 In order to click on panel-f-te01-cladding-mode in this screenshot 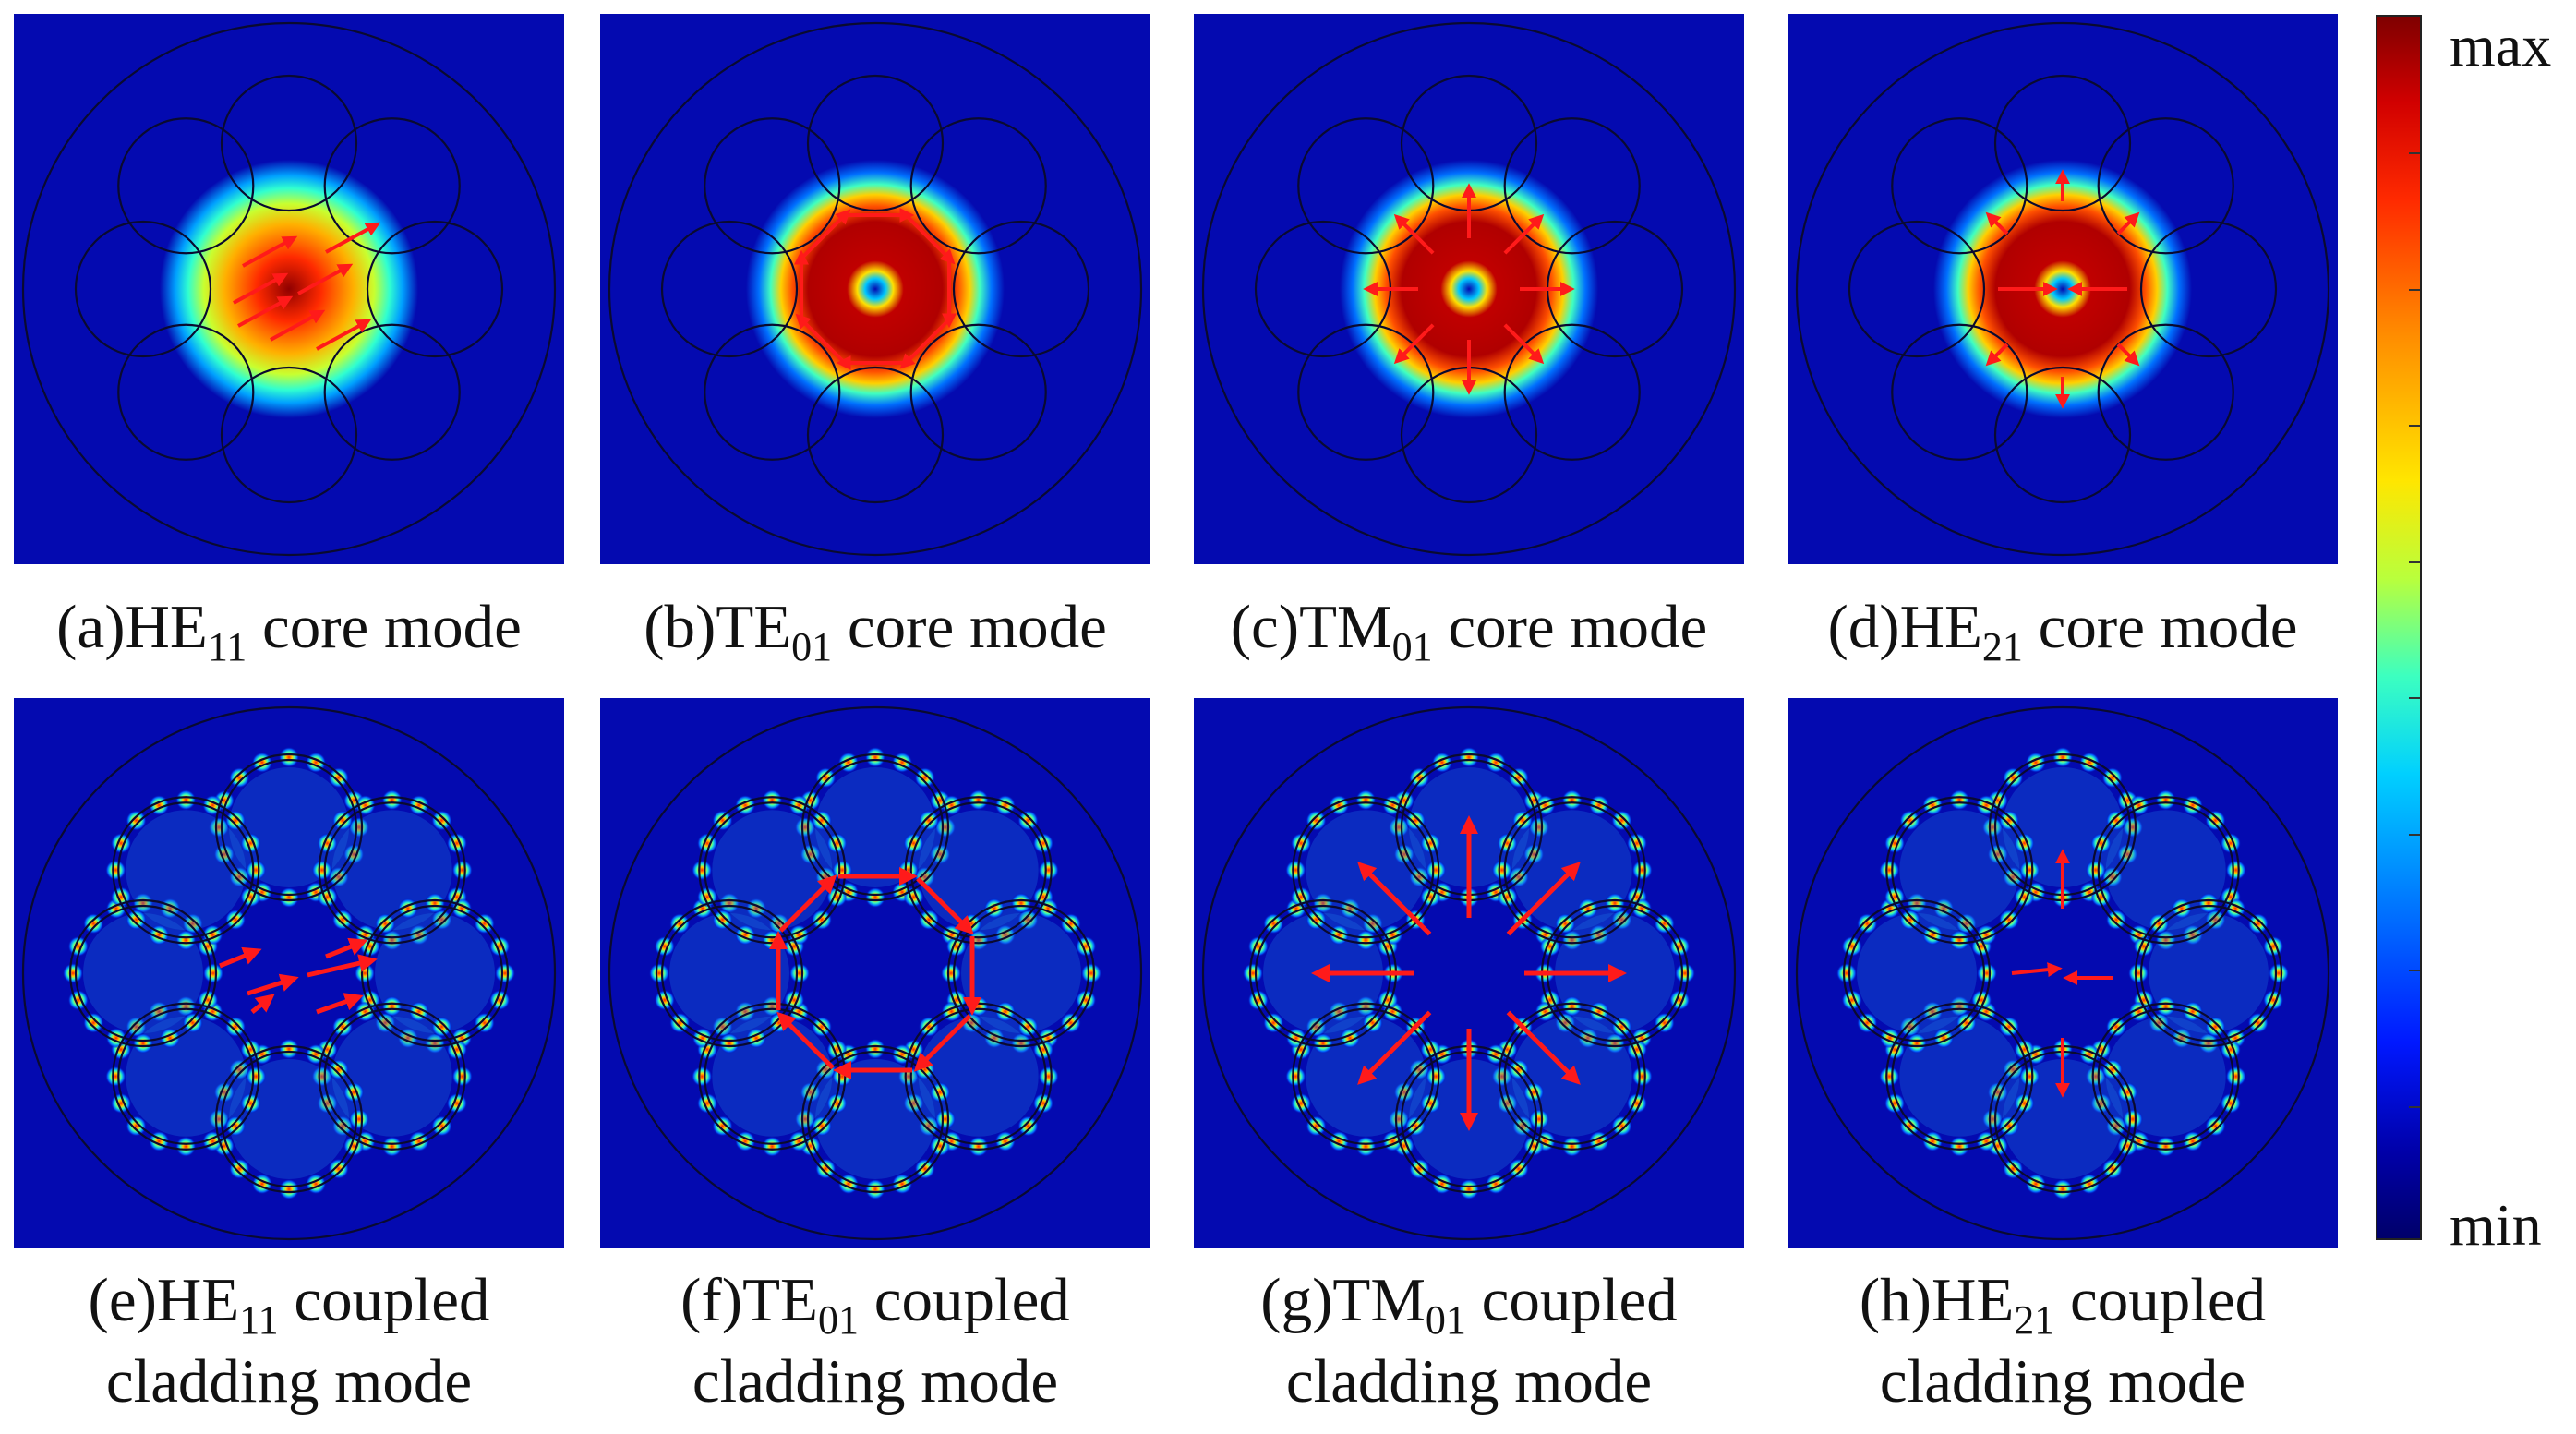, I will do `click(875, 973)`.